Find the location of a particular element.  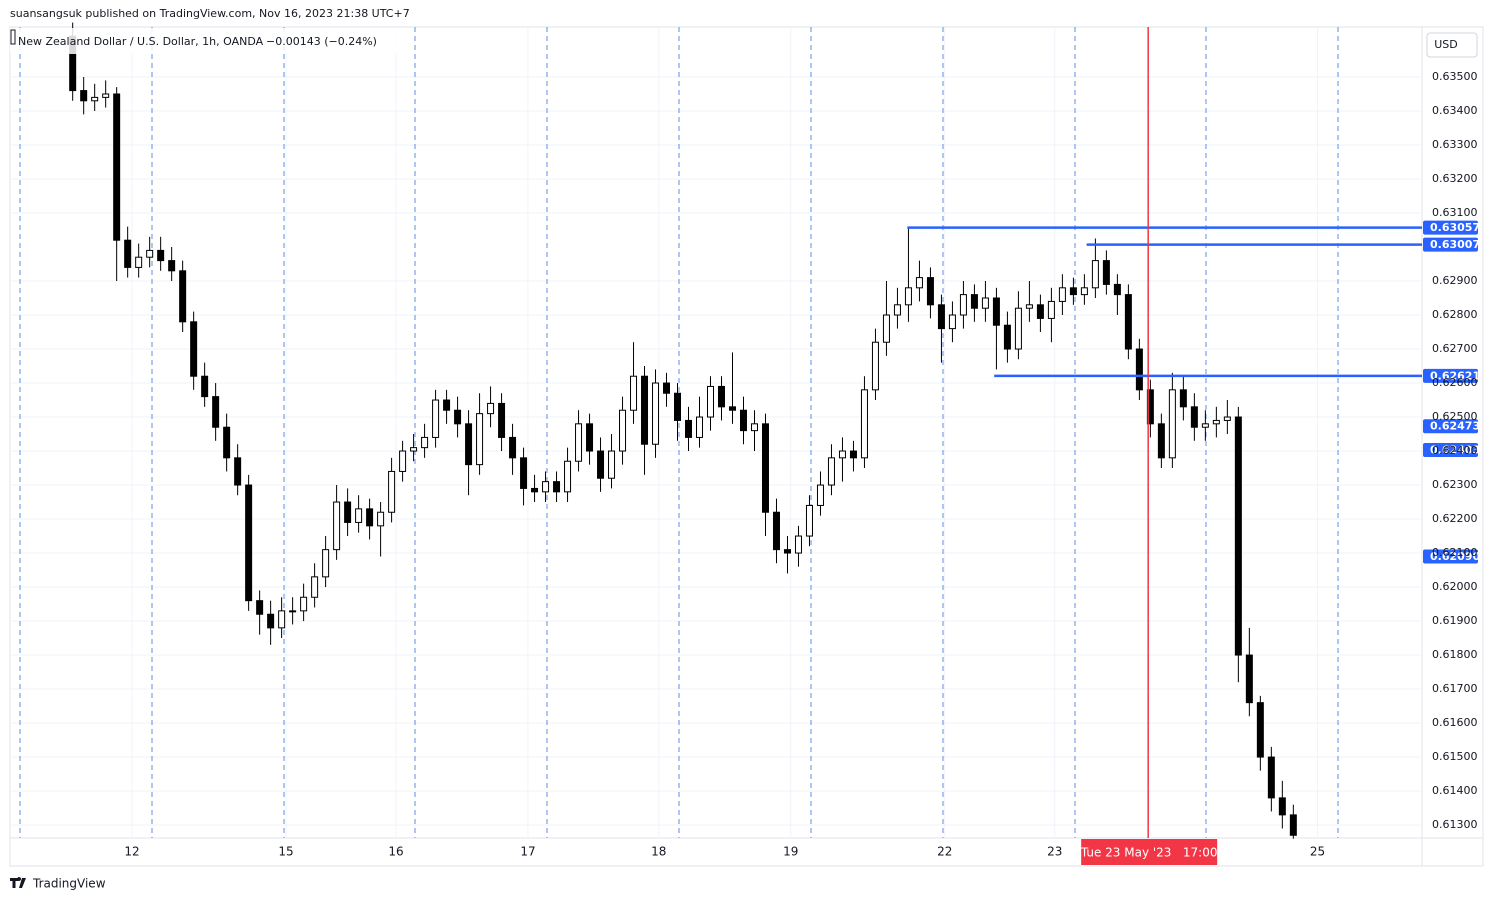

y-tick-label: 0.61900 is located at coordinates (1455, 620).